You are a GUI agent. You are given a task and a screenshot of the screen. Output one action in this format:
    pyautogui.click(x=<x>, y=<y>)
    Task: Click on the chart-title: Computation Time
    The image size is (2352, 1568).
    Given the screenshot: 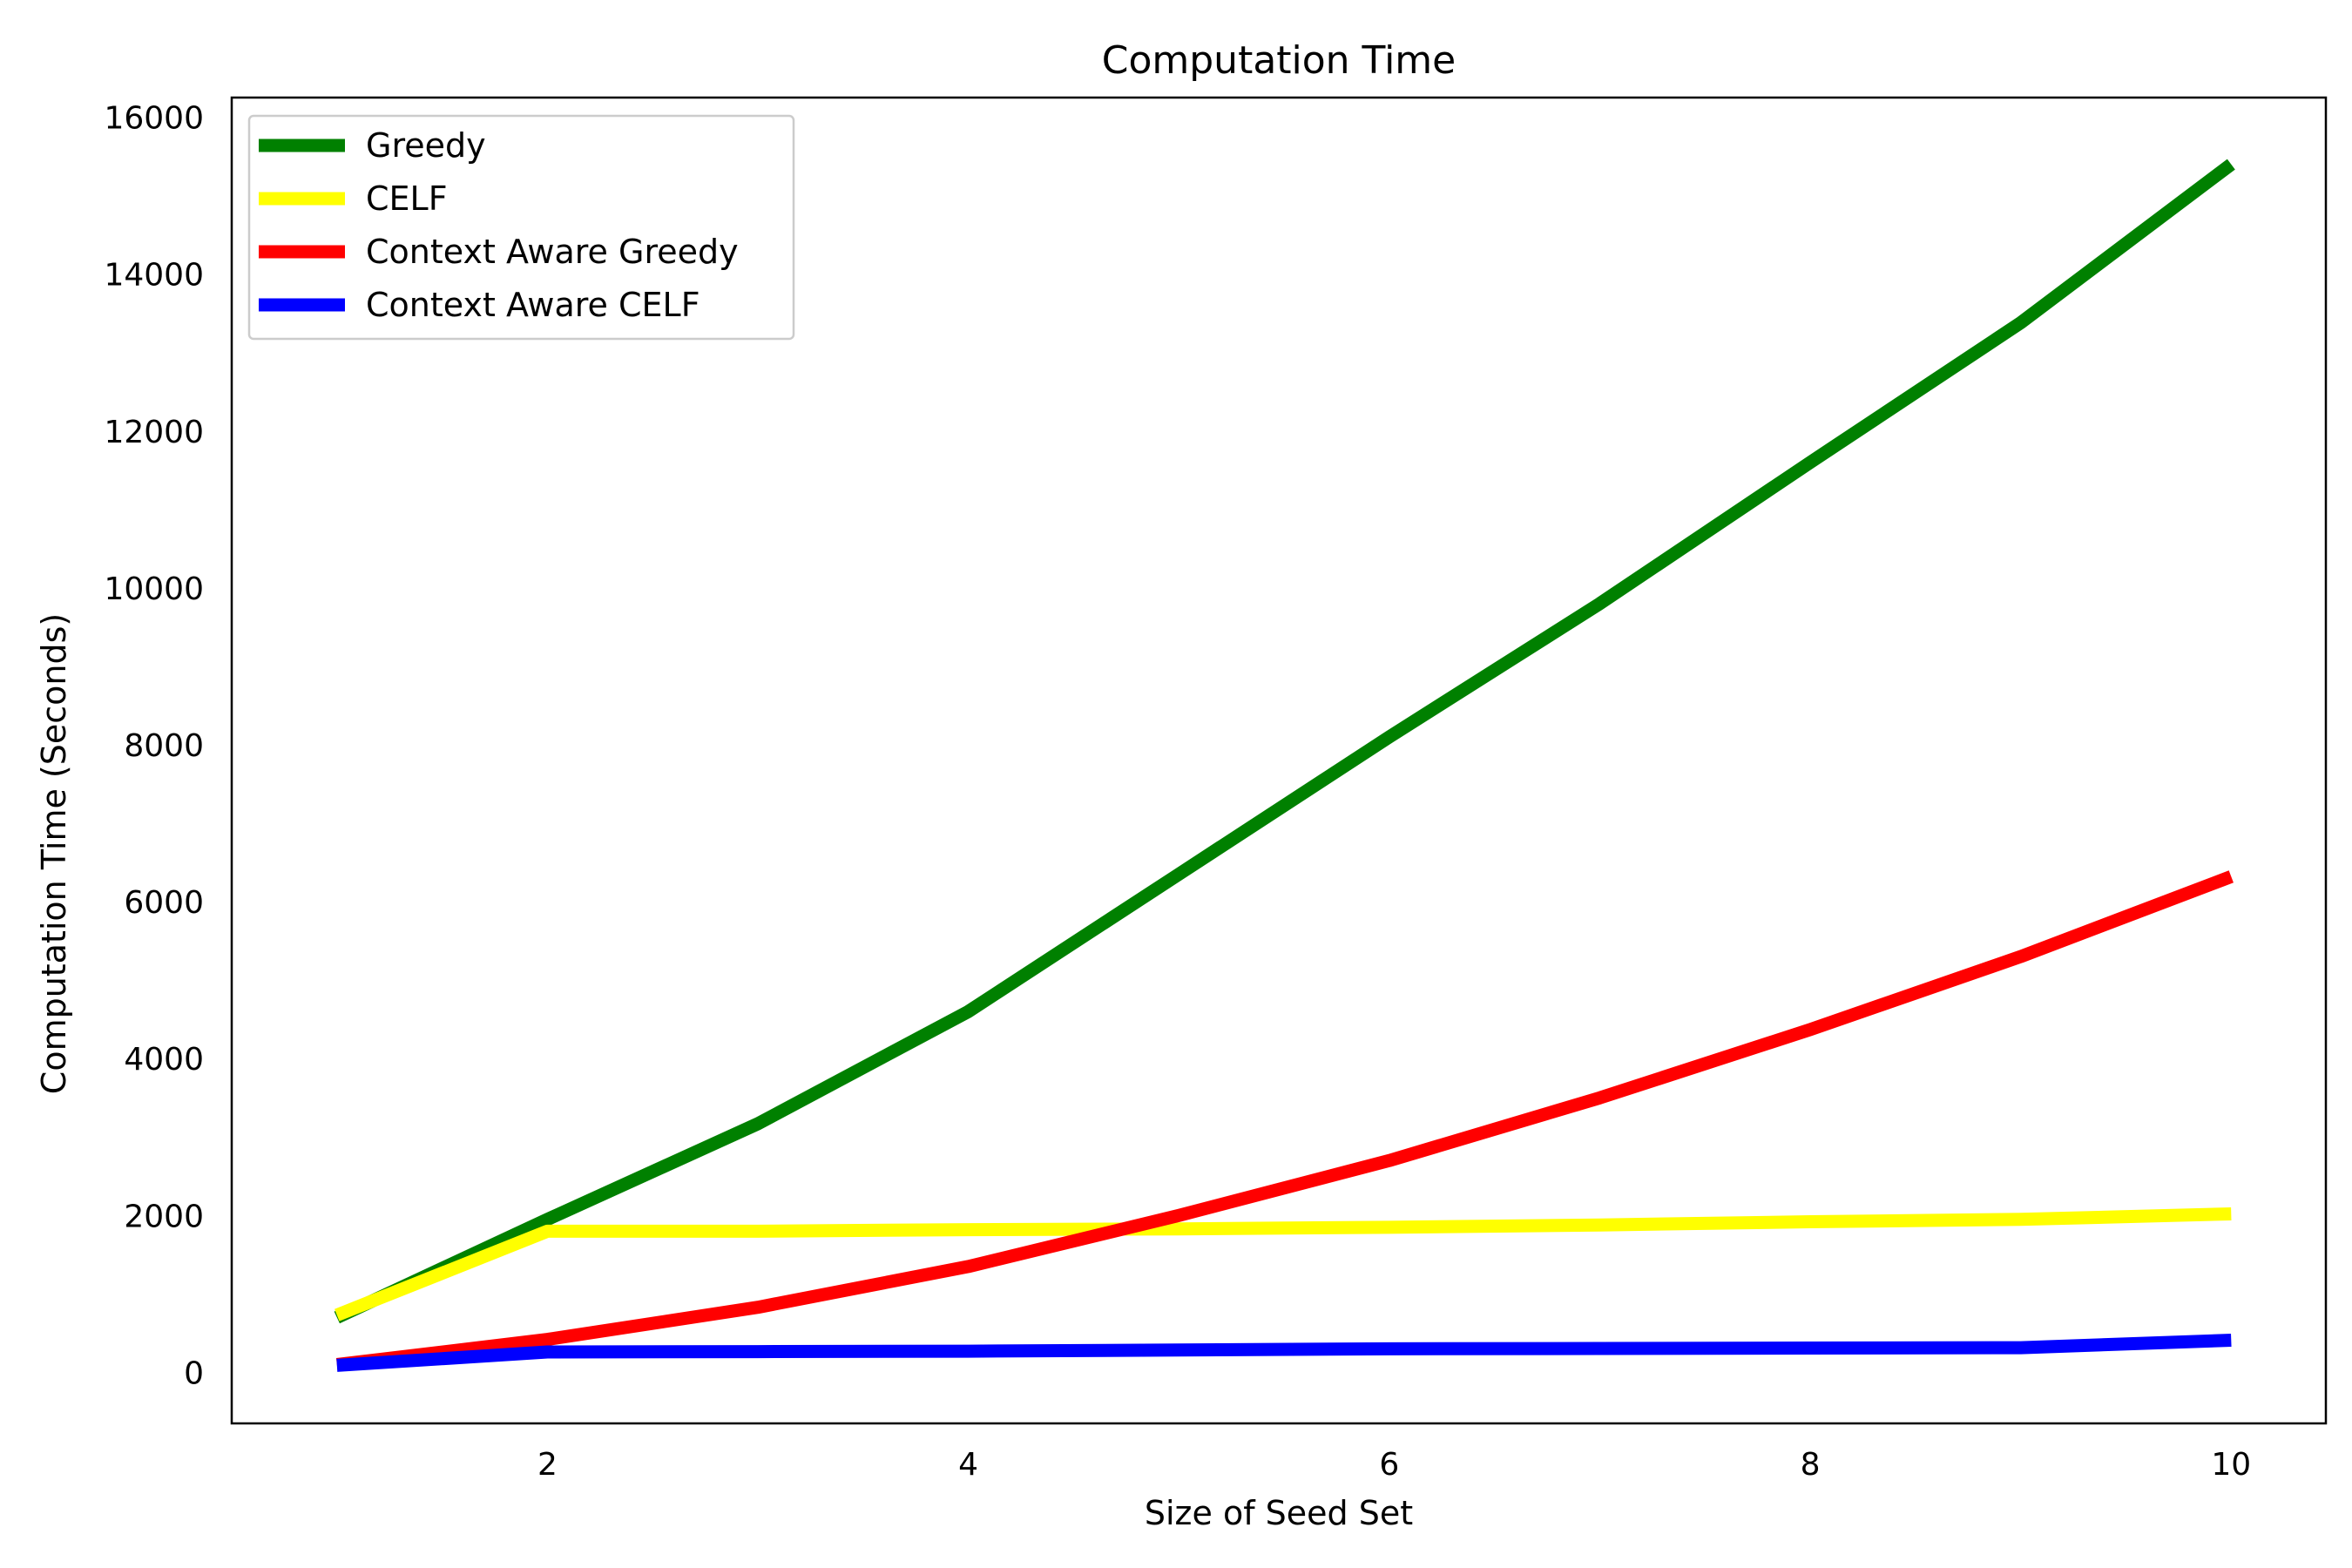 What is the action you would take?
    pyautogui.click(x=1279, y=61)
    